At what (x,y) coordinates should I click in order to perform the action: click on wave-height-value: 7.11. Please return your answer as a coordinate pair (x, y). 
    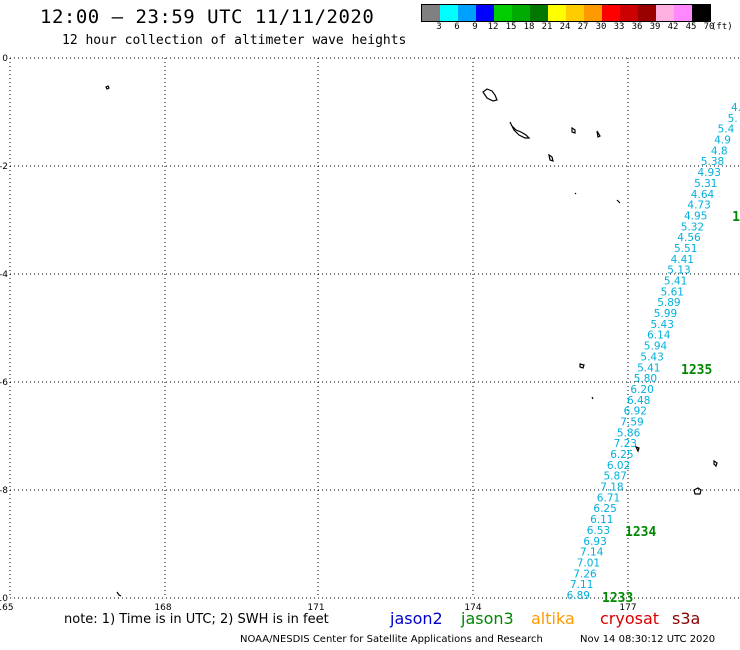
    Looking at the image, I should click on (581, 585).